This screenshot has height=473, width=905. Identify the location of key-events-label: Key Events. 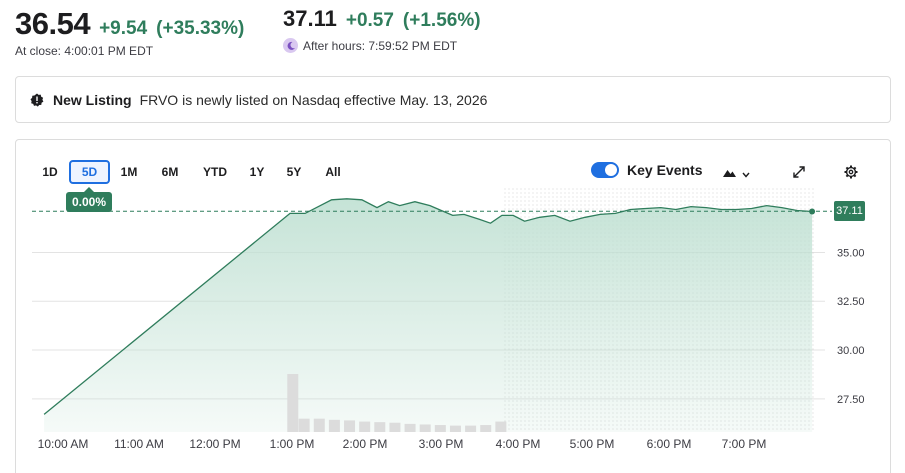
(665, 170).